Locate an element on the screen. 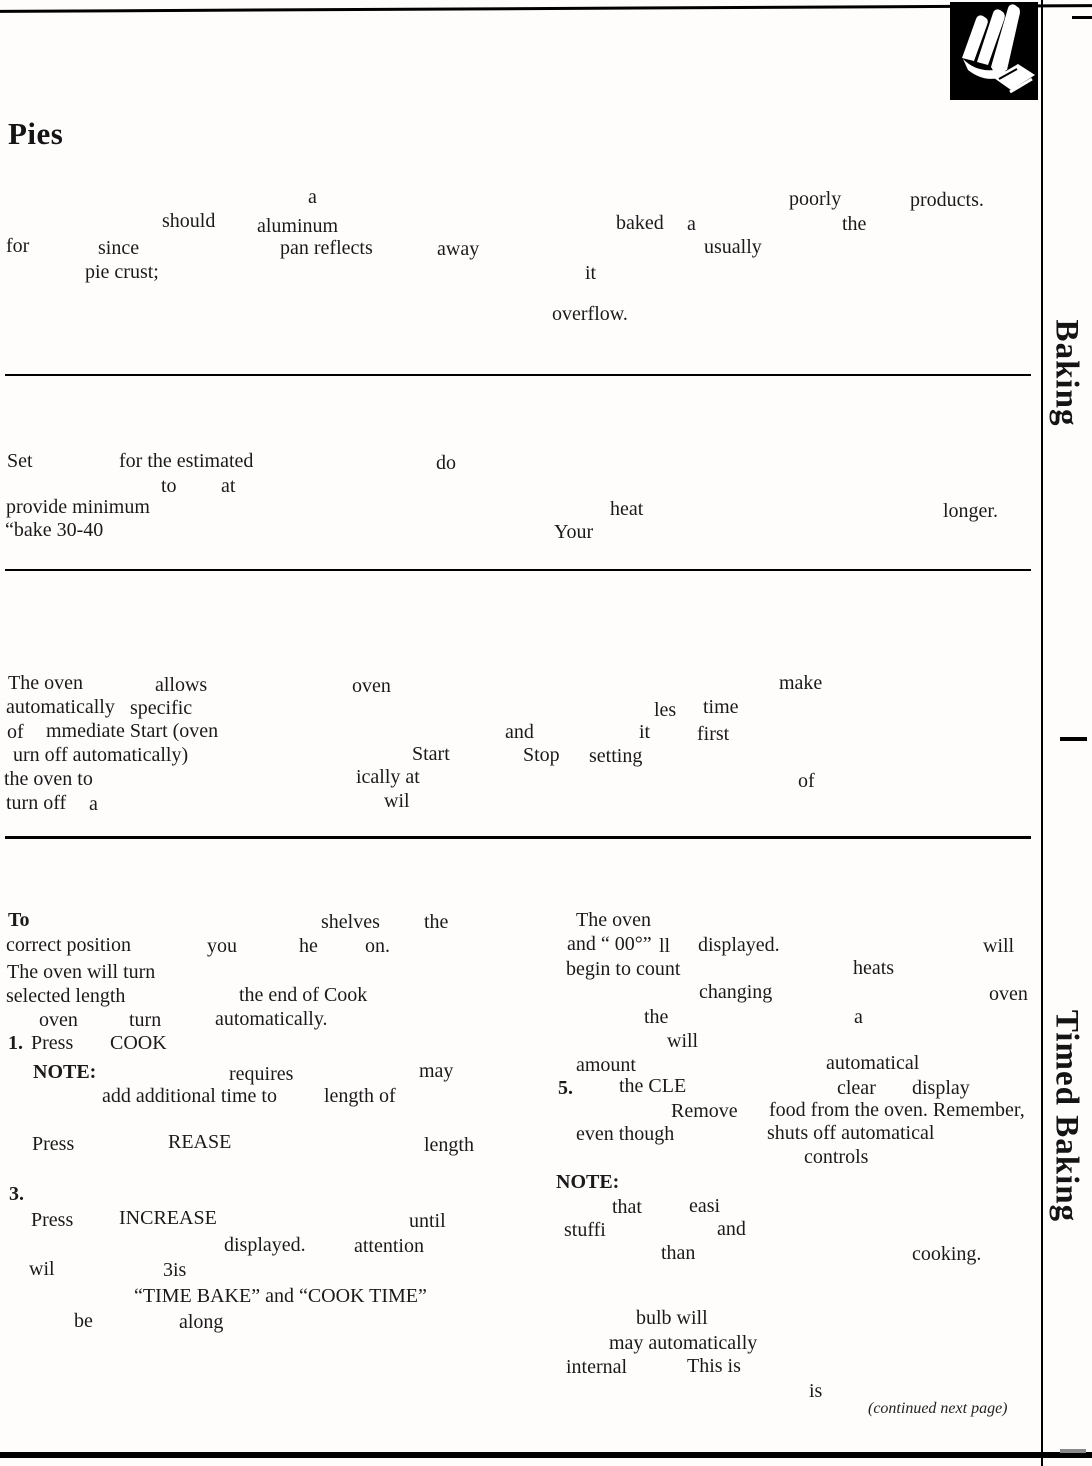 The image size is (1092, 1466). text-fragment: to is located at coordinates (169, 486).